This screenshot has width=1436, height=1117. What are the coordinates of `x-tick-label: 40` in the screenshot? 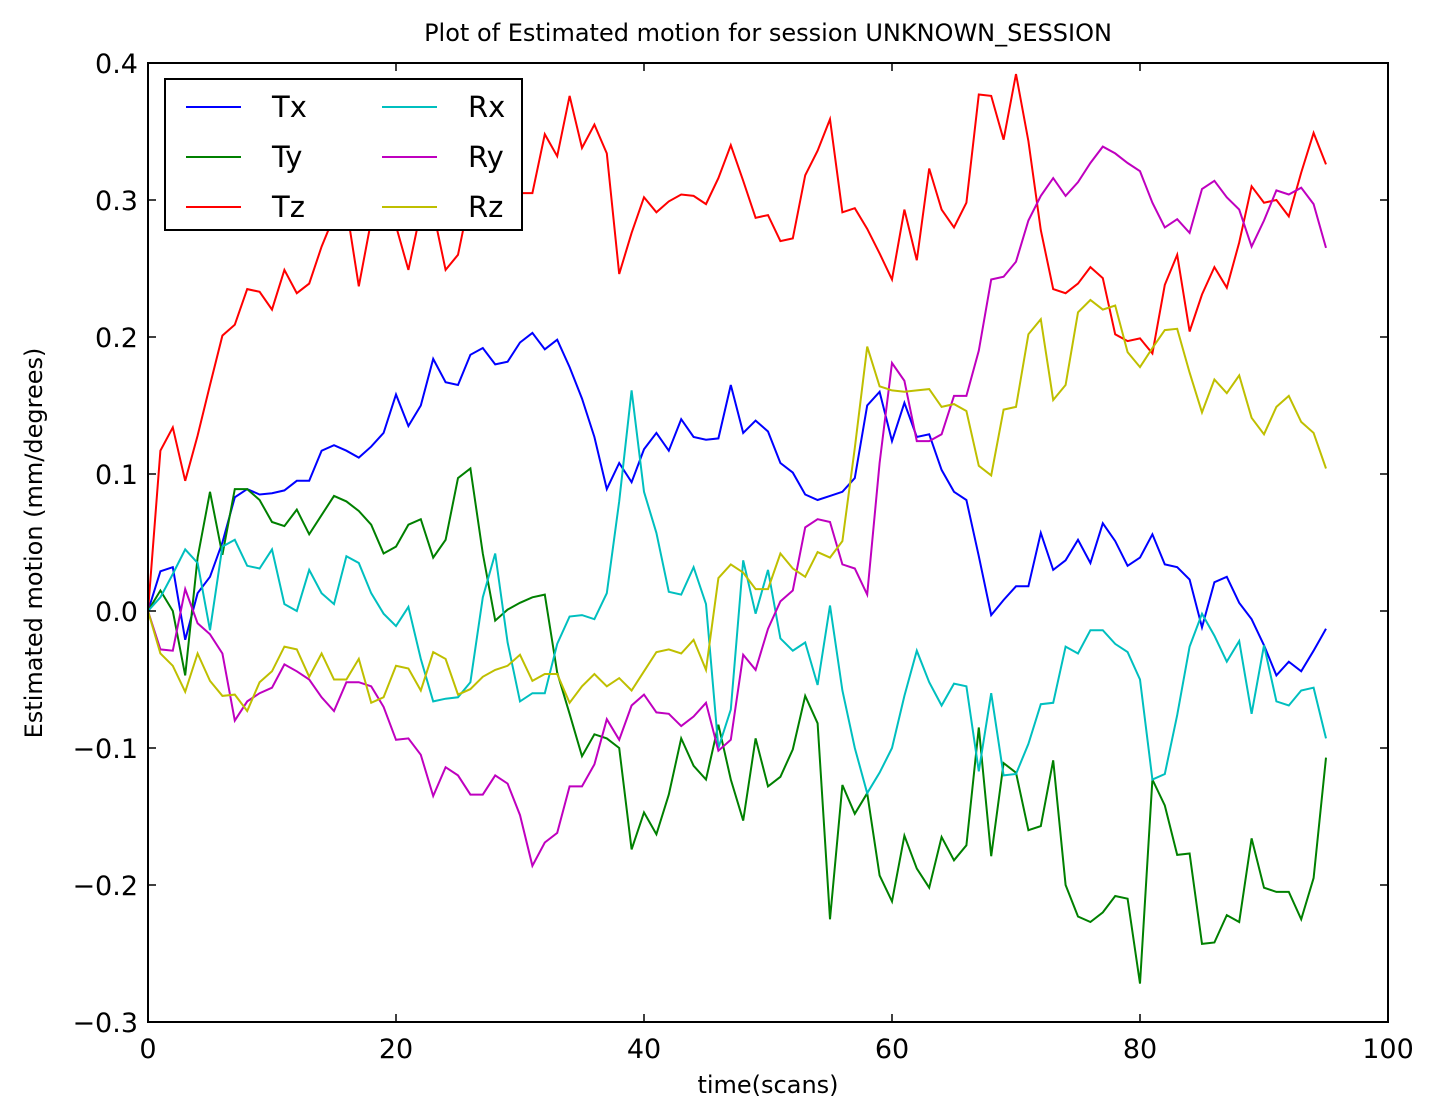 It's located at (644, 1049).